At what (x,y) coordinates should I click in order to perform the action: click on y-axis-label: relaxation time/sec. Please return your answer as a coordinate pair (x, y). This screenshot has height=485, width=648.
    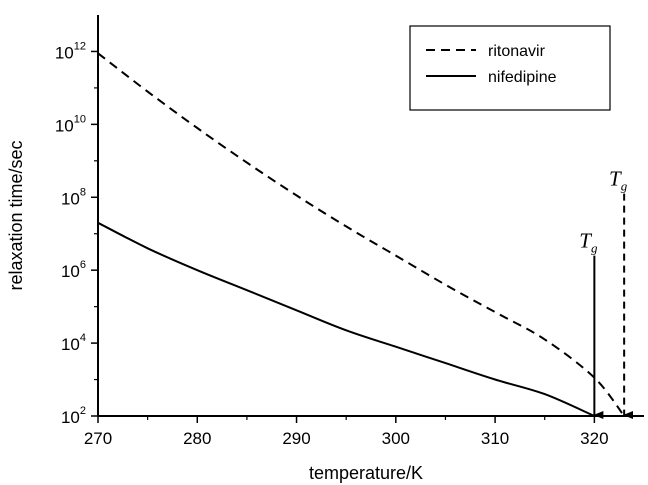
    Looking at the image, I should click on (16, 215).